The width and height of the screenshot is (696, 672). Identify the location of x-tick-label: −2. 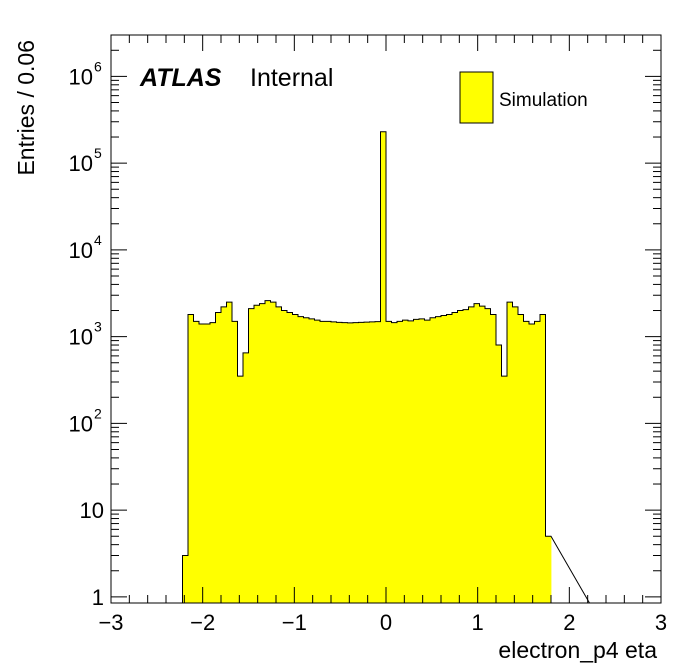
(202, 622).